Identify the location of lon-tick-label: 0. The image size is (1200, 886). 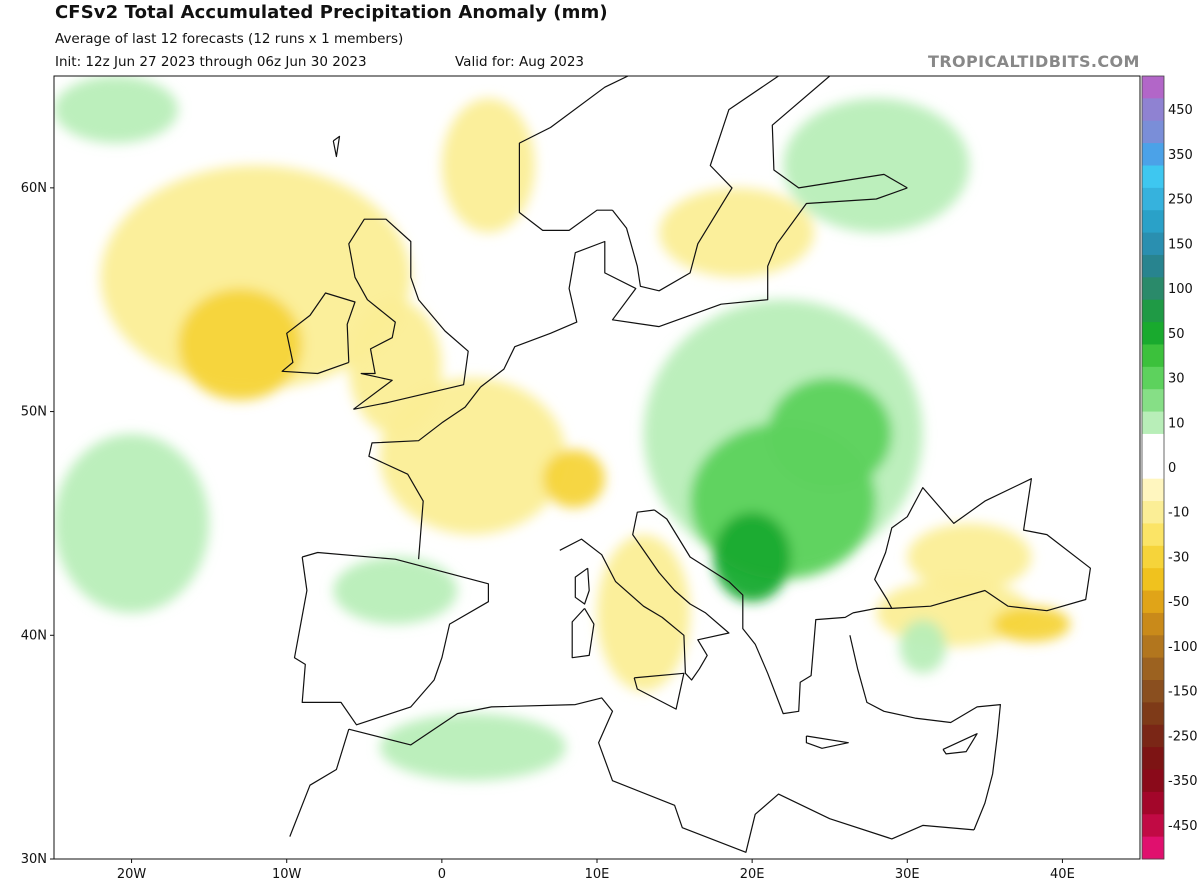
(442, 874).